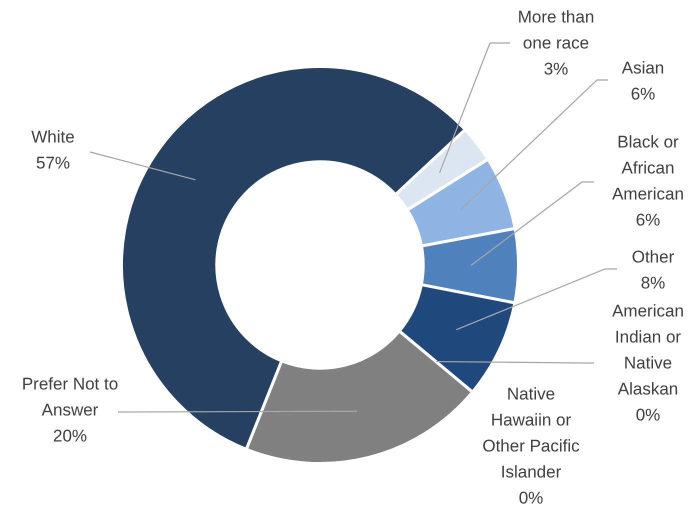 The image size is (696, 510). Describe the element at coordinates (556, 30) in the screenshot. I see `slice-label: More than one race` at that location.